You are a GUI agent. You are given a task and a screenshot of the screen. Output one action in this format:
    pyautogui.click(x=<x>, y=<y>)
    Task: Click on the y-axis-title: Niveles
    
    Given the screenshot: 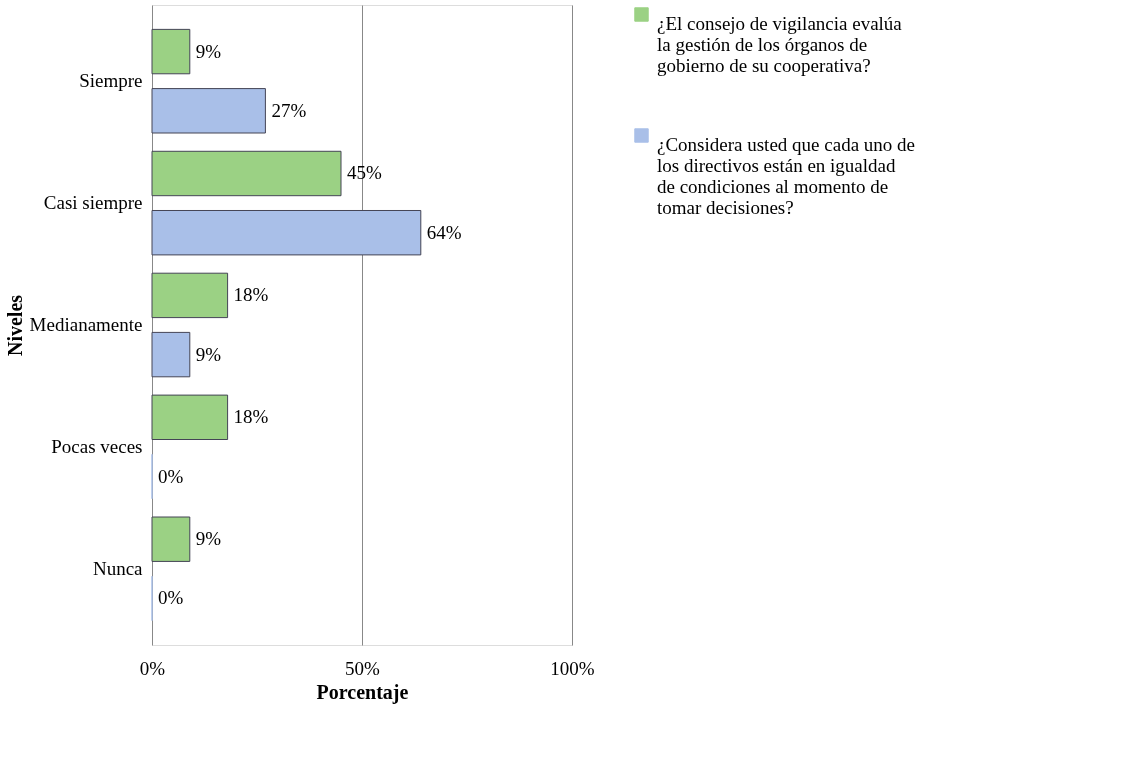 What is the action you would take?
    pyautogui.click(x=14, y=325)
    